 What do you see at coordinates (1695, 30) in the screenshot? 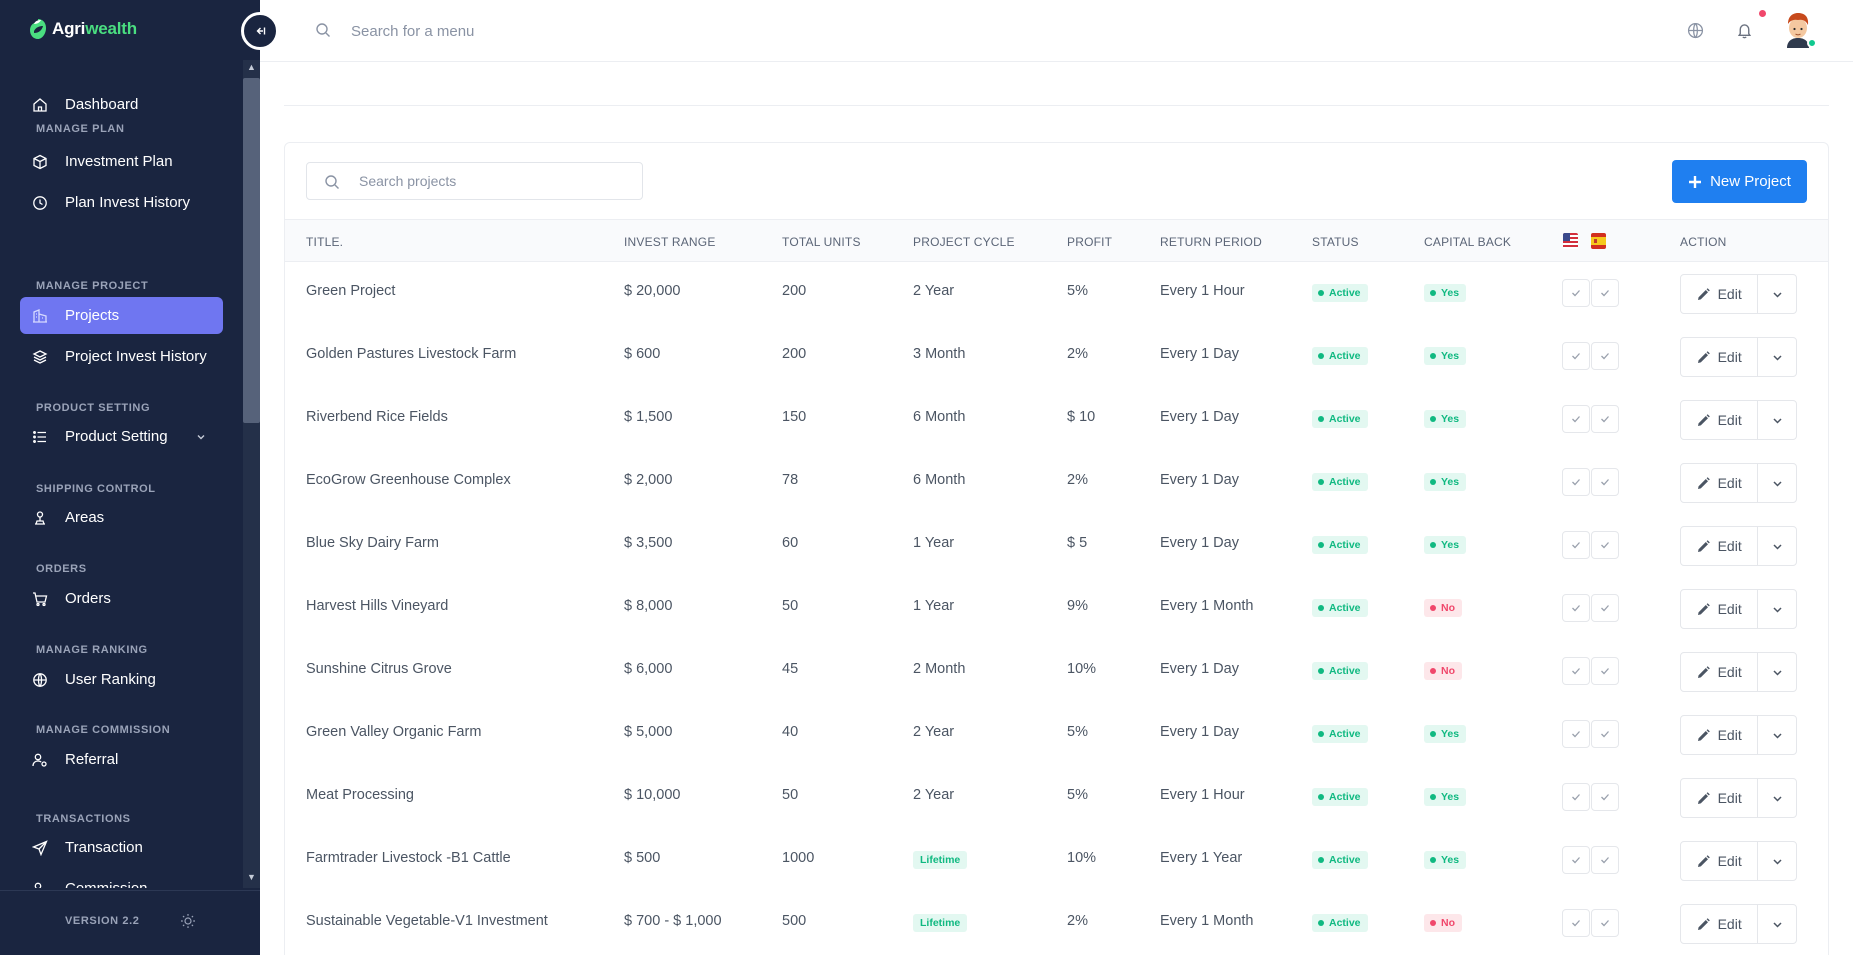
I see `language-globe-icon` at bounding box center [1695, 30].